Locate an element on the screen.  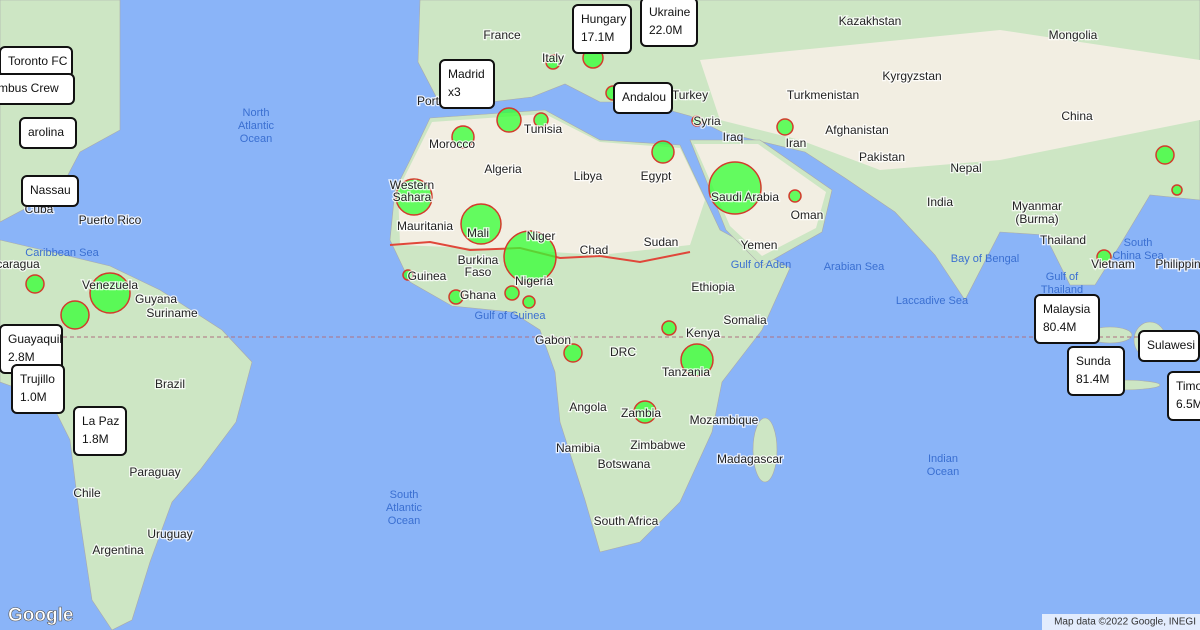
popup: Ukraine 22.0M is located at coordinates (669, 23).